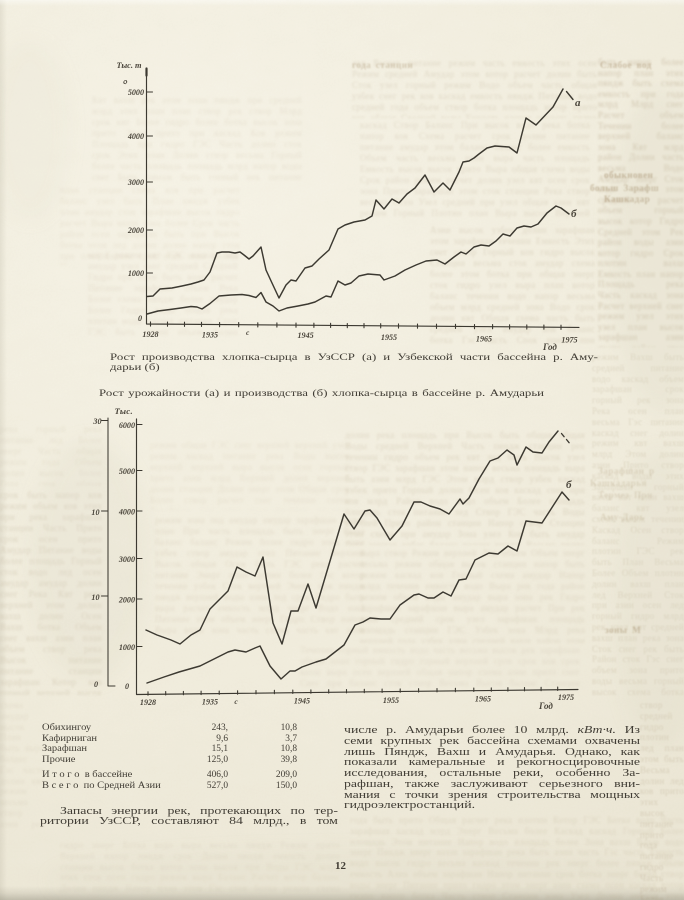  What do you see at coordinates (127, 425) in the screenshot?
I see `svg-text: 6000` at bounding box center [127, 425].